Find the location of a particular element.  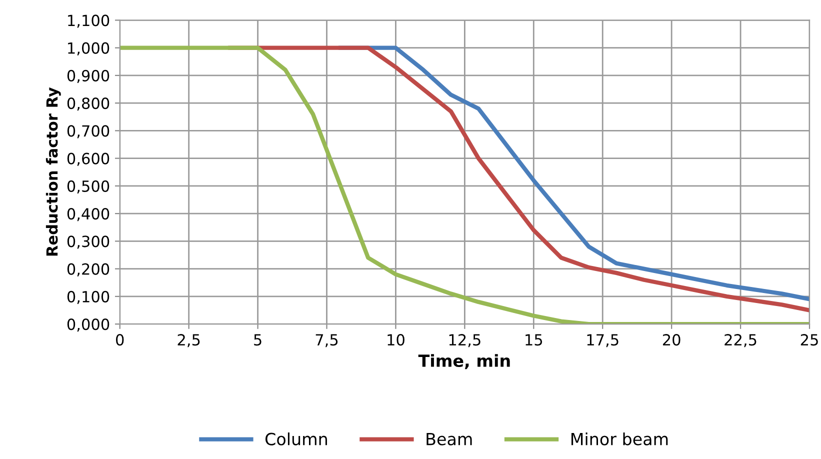

legend-label: Column is located at coordinates (296, 439).